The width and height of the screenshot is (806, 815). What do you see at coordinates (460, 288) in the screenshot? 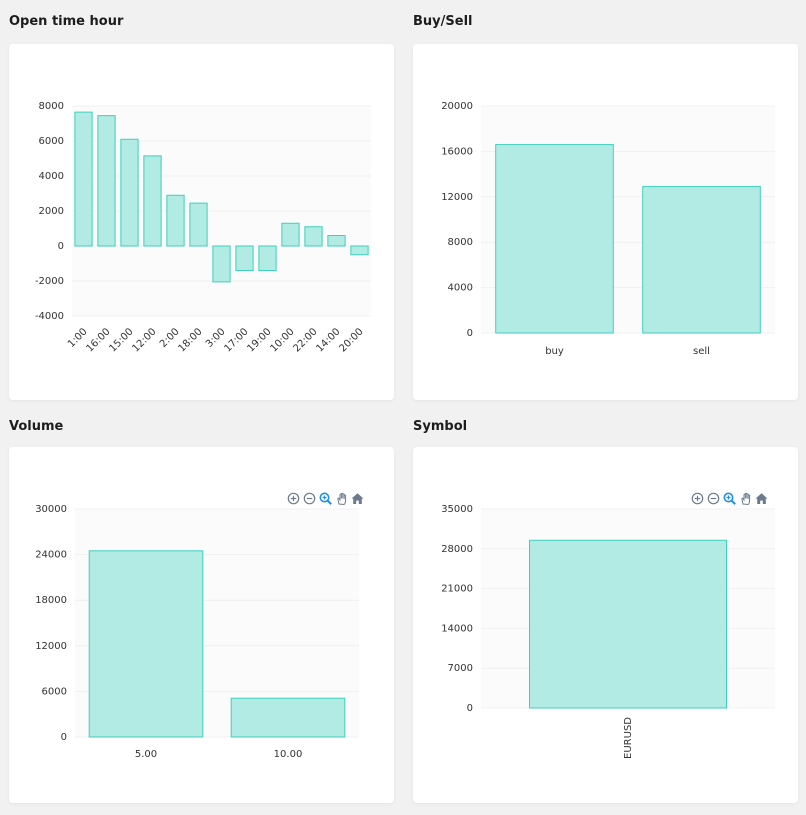
I see `buy-sell-y-tick-label: 4000` at bounding box center [460, 288].